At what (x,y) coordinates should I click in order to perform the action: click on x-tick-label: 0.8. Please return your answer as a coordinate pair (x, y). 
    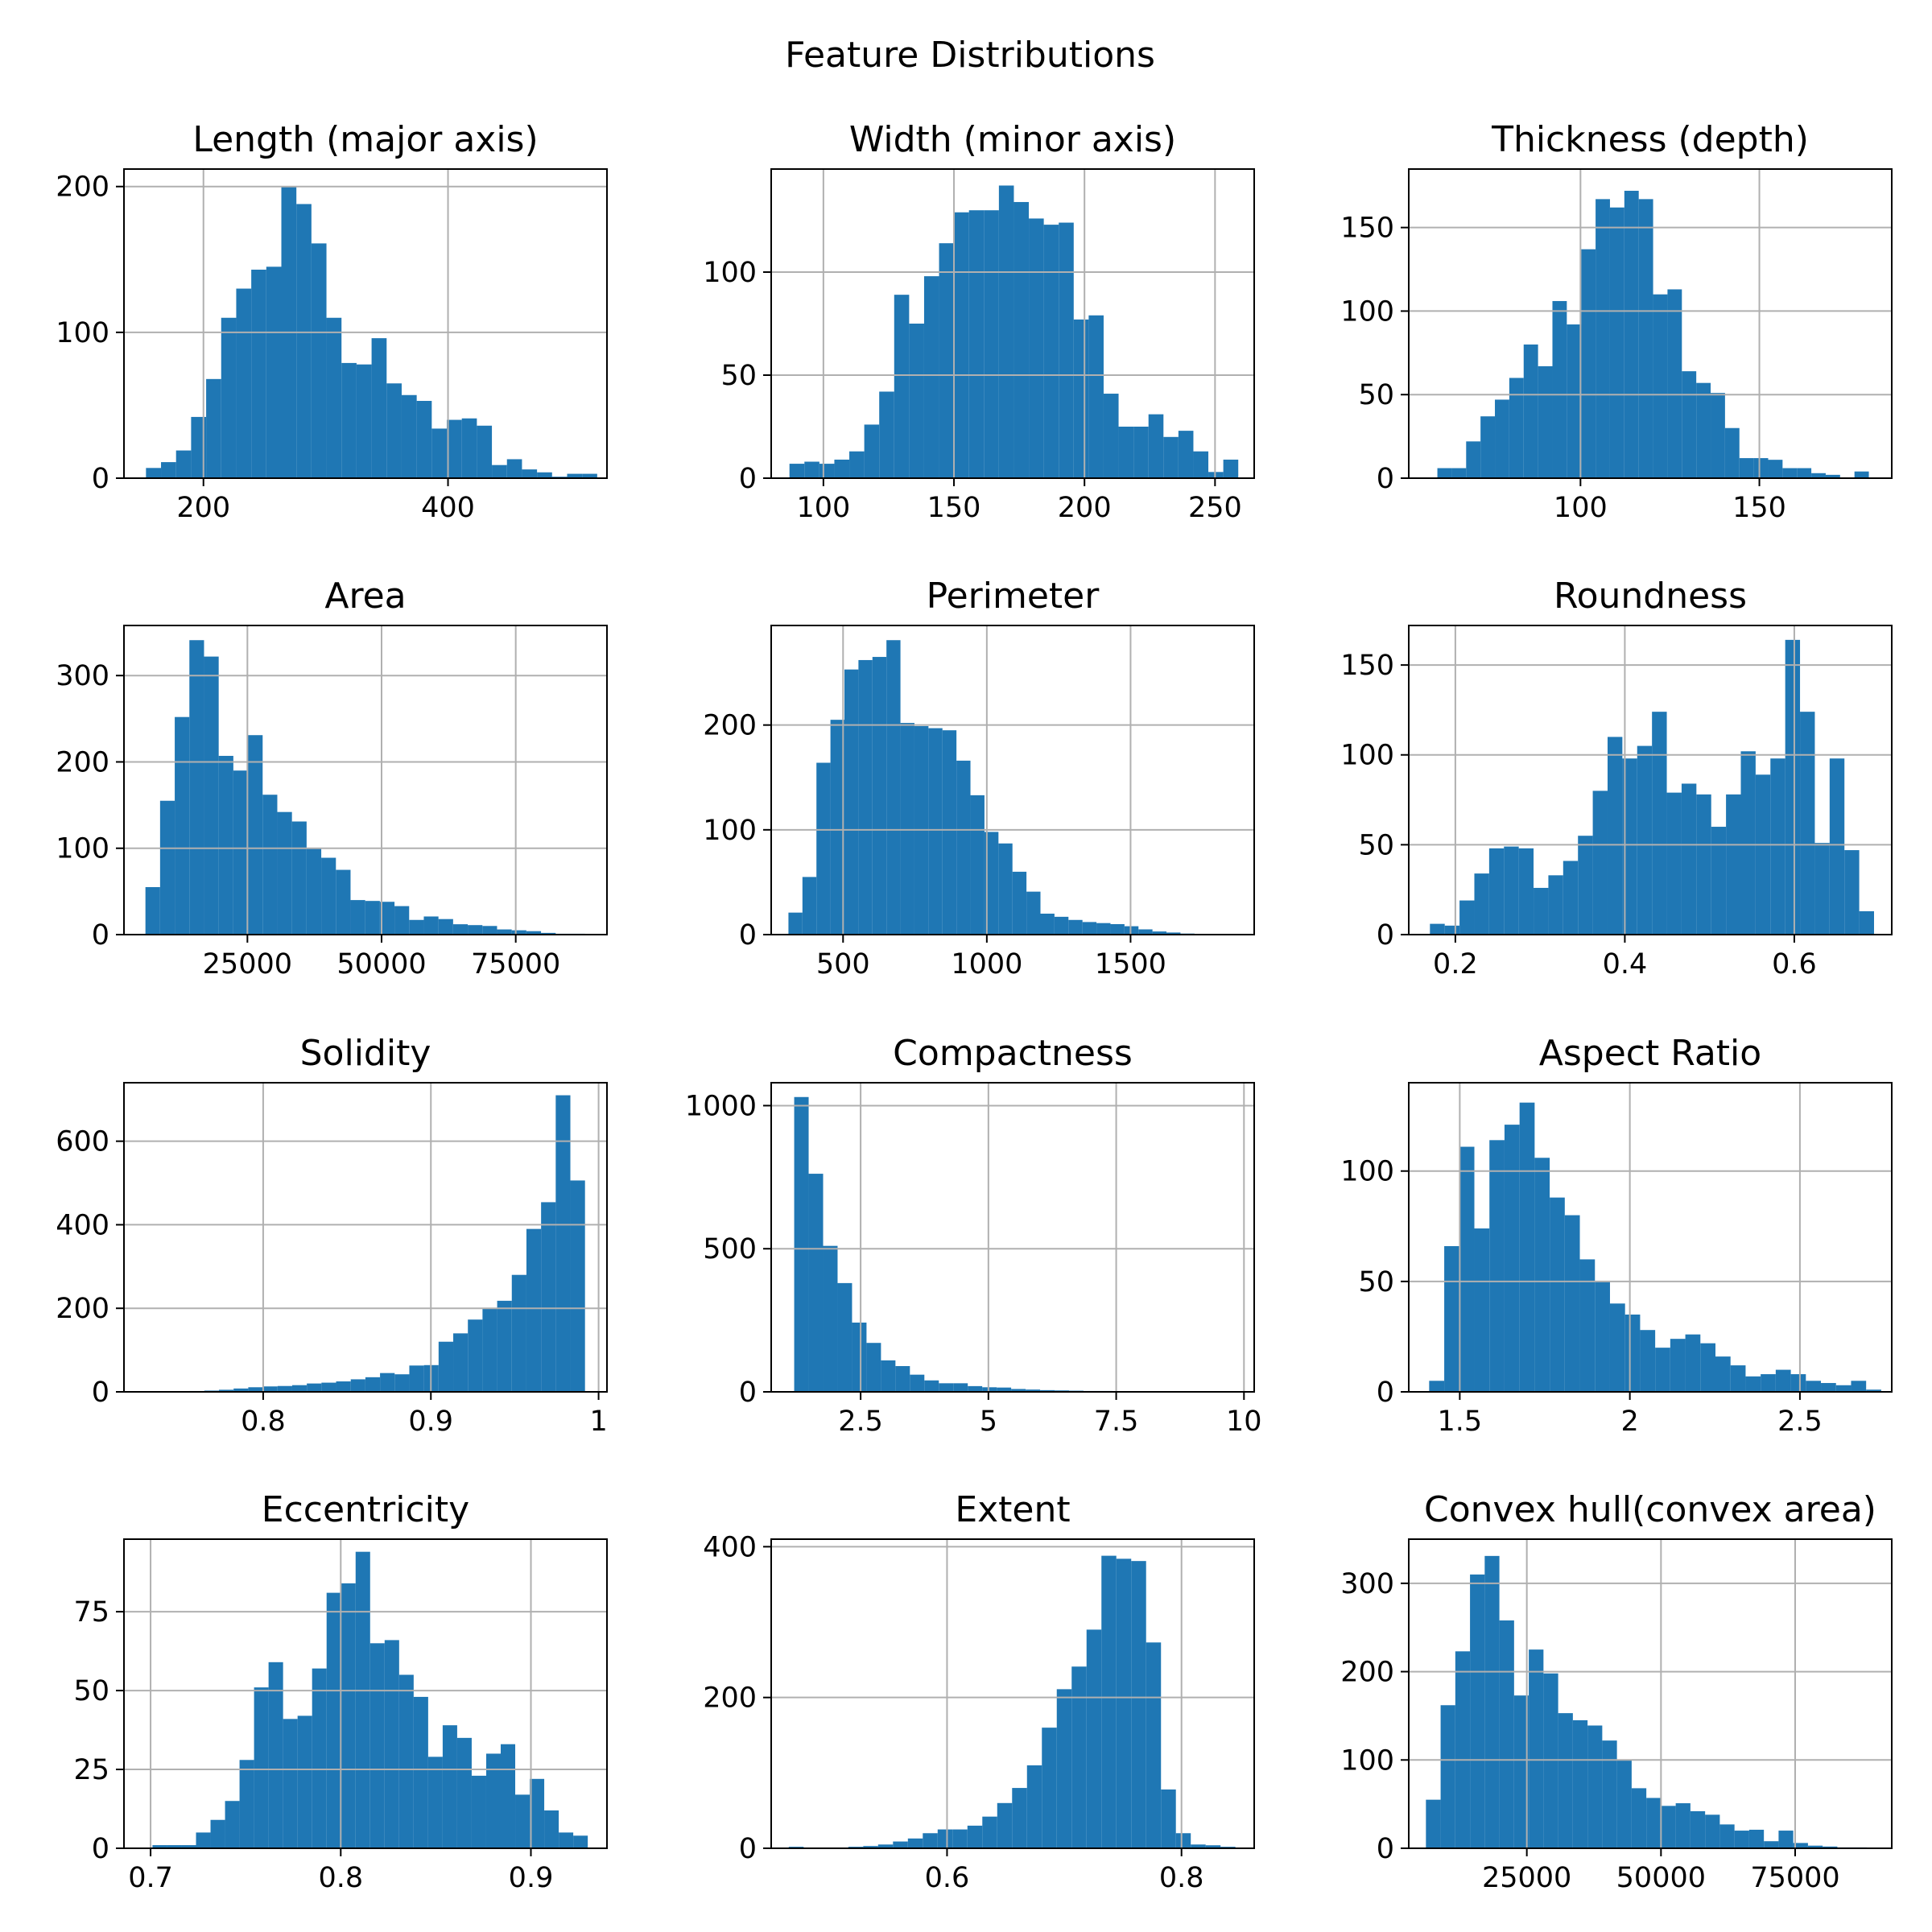
    Looking at the image, I should click on (340, 1878).